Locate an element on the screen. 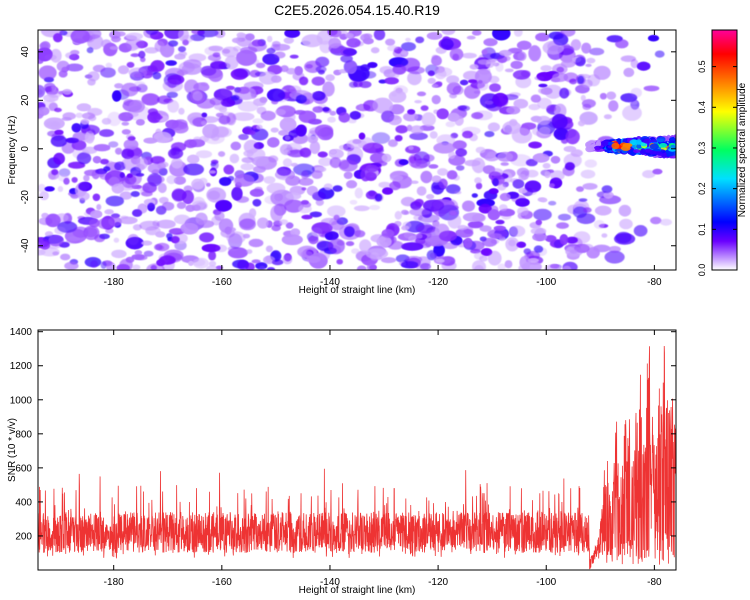 The image size is (750, 600). snr-x-tick-label: -140 is located at coordinates (330, 582).